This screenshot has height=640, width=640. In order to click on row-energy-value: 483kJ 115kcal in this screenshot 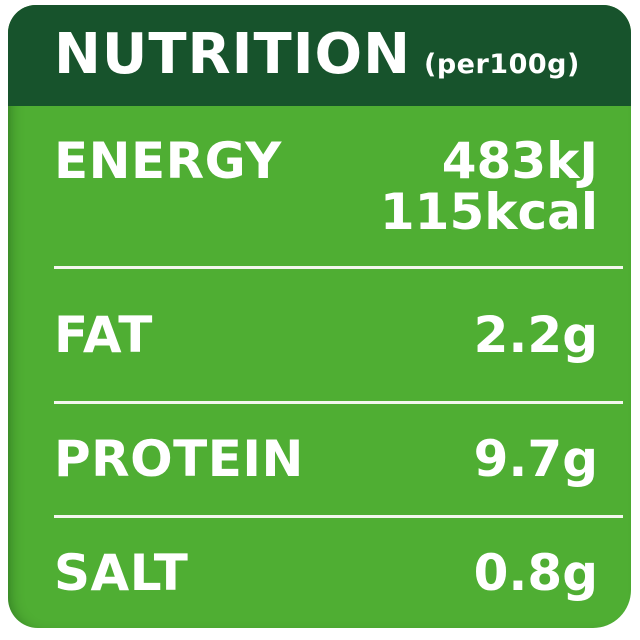, I will do `click(489, 187)`.